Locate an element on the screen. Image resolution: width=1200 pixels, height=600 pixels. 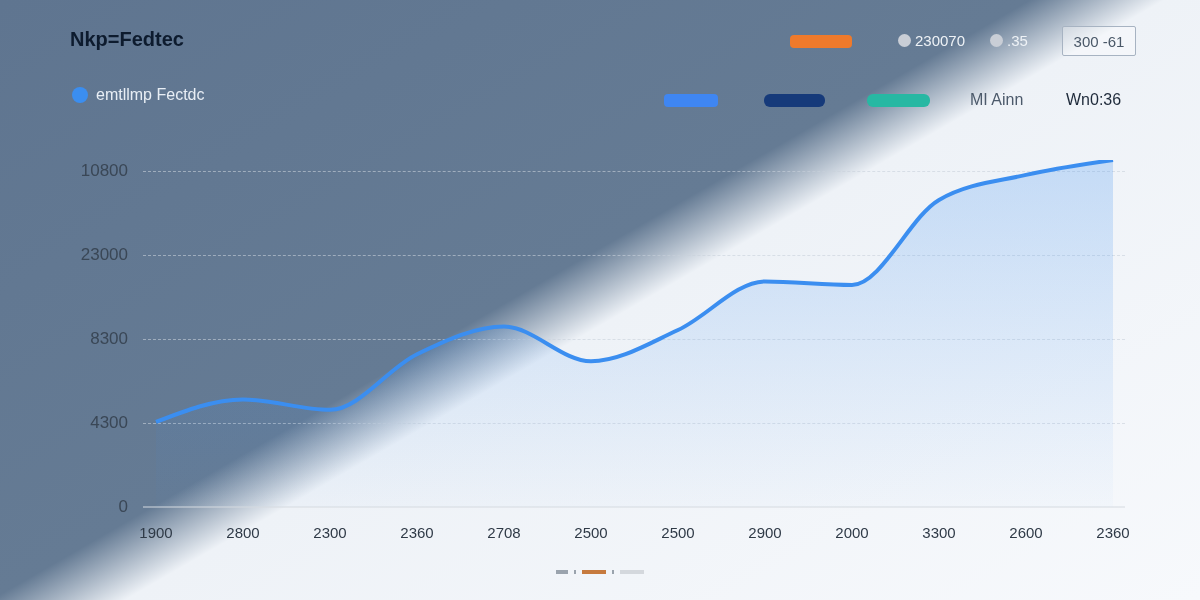
legend-label: emtllmp Fectdc is located at coordinates (150, 95).